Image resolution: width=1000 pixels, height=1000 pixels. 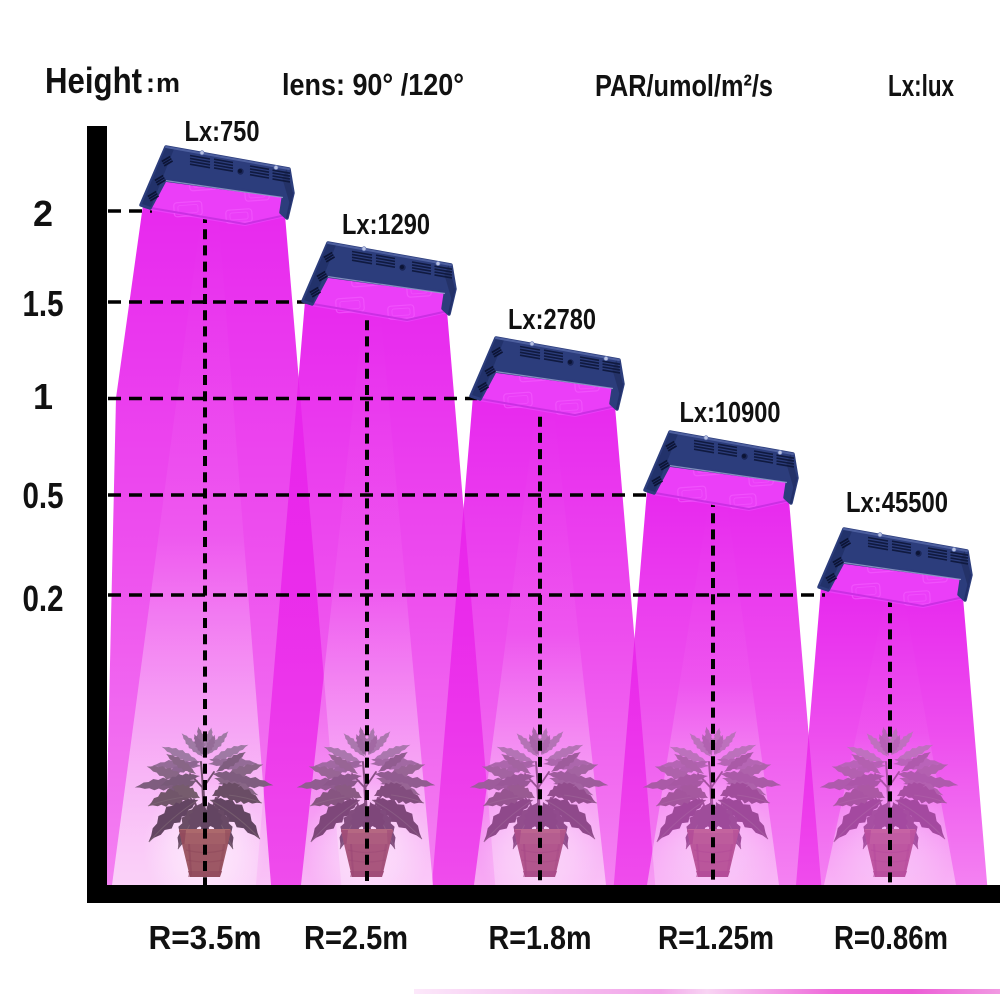 What do you see at coordinates (168, 83) in the screenshot?
I see `svg-text: m` at bounding box center [168, 83].